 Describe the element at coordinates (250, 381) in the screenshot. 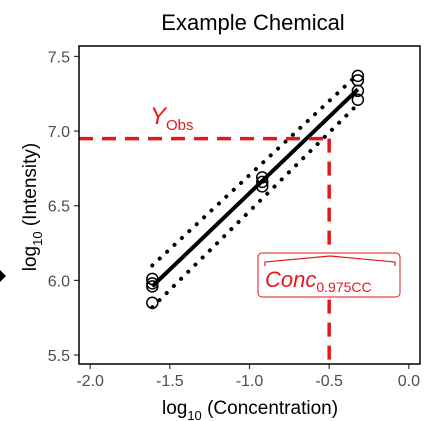

I see `x-tick-label: -1.0` at that location.